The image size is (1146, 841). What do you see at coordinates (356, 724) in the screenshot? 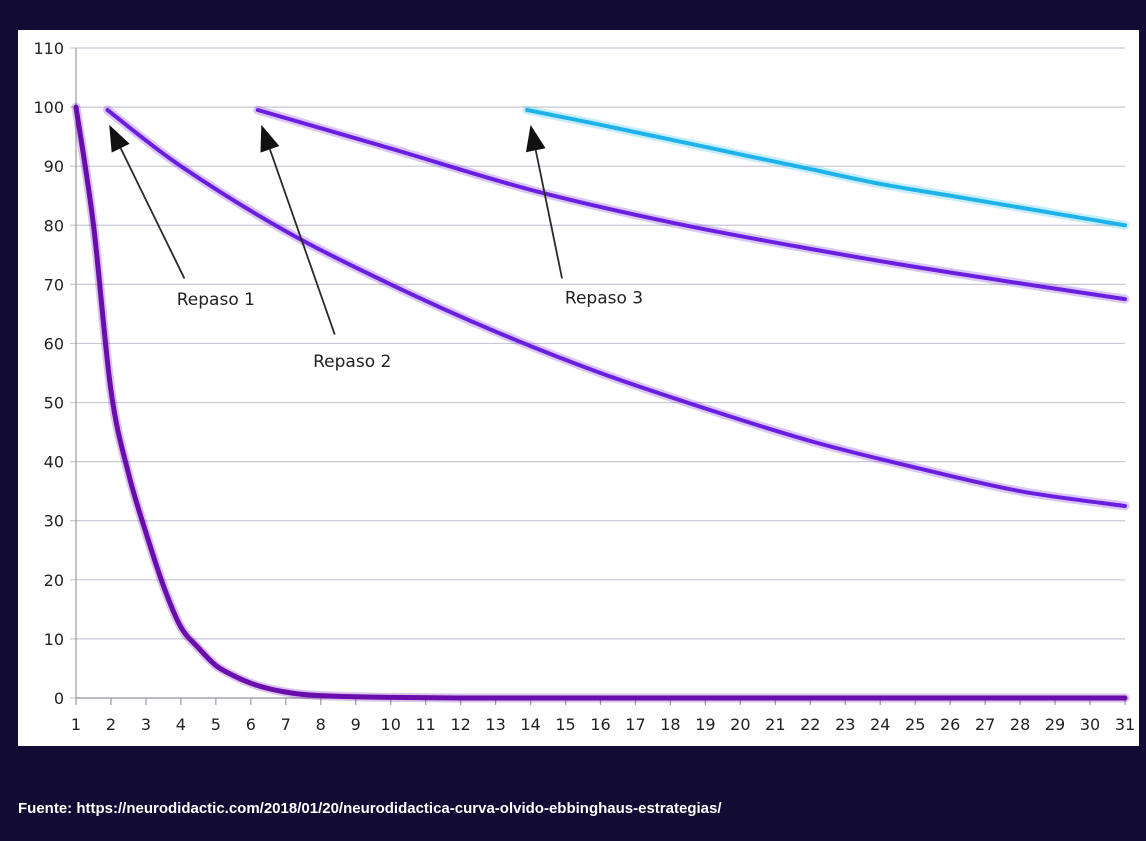
I see `x-tick-label: 9` at bounding box center [356, 724].